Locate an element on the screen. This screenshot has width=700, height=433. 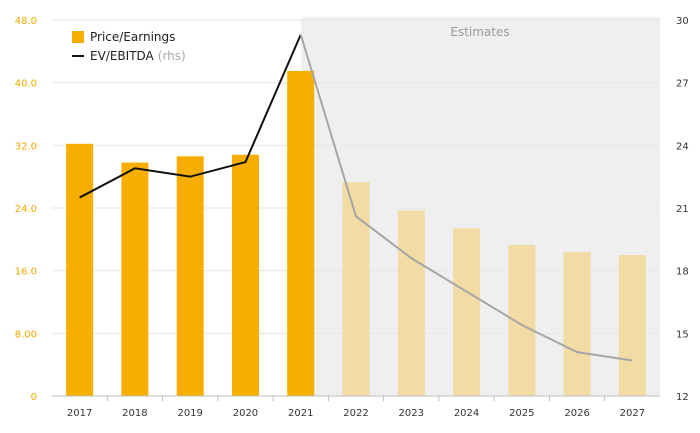
y-right-tick-5: 27 is located at coordinates (682, 84).